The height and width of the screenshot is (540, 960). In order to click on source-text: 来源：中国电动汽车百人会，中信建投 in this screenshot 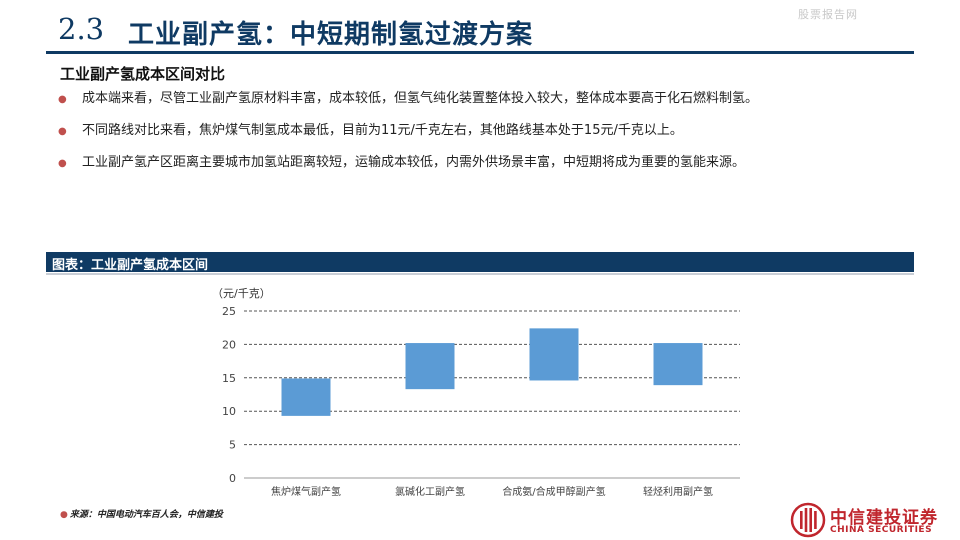, I will do `click(146, 515)`.